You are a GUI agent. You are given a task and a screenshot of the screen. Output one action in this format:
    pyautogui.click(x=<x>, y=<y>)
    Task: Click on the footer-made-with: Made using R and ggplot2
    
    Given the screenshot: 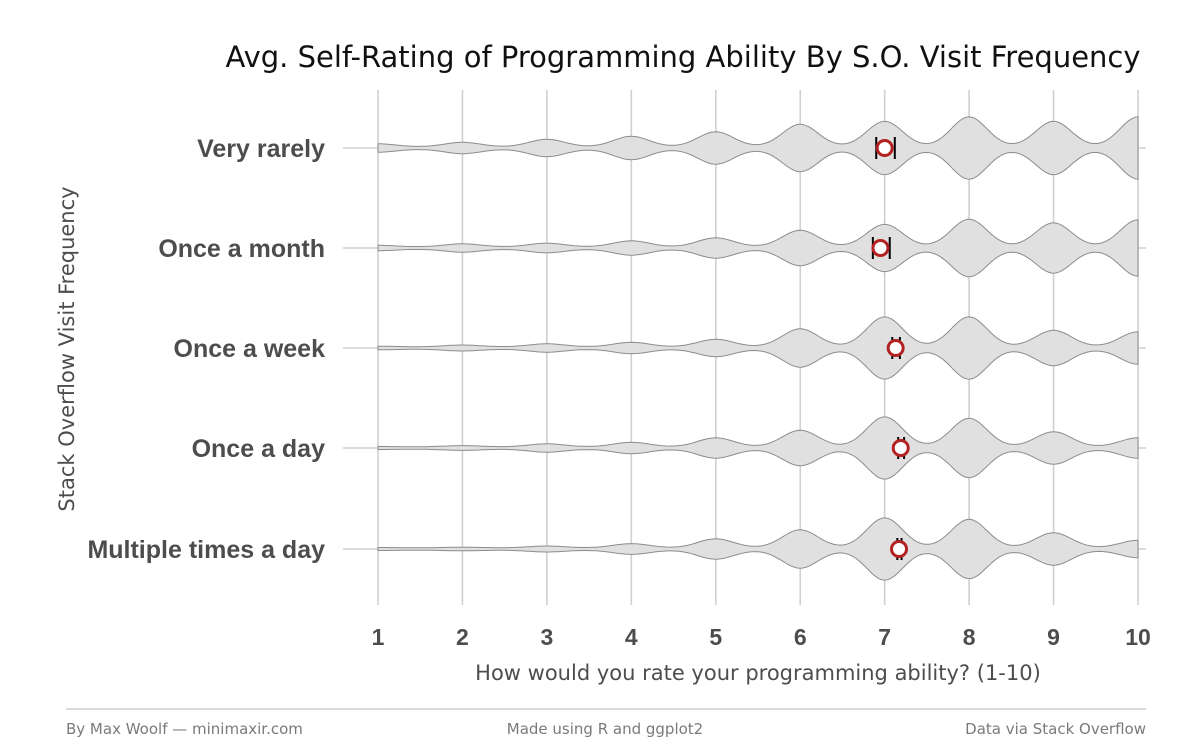 What is the action you would take?
    pyautogui.click(x=605, y=729)
    